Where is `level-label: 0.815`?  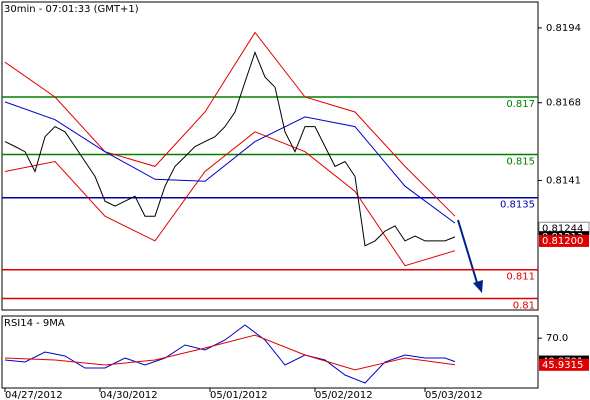 level-label: 0.815 is located at coordinates (520, 162).